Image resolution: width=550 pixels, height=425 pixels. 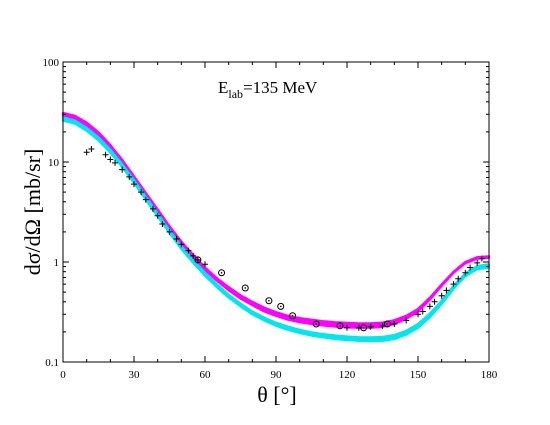 I want to click on x-tick-label: 90, so click(x=277, y=375).